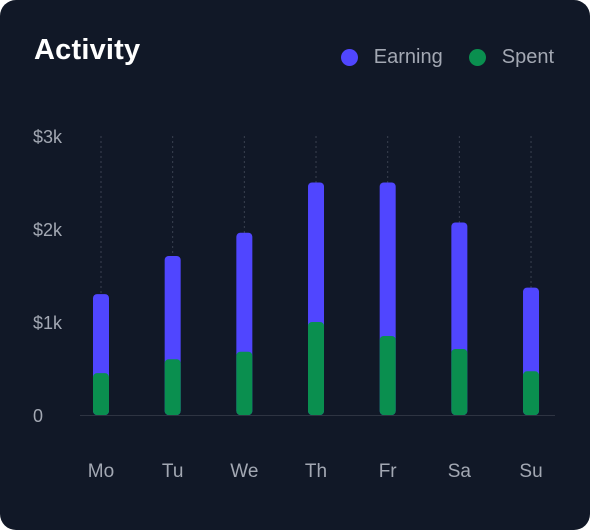  Describe the element at coordinates (349, 57) in the screenshot. I see `legend-dot-earning-icon` at that location.